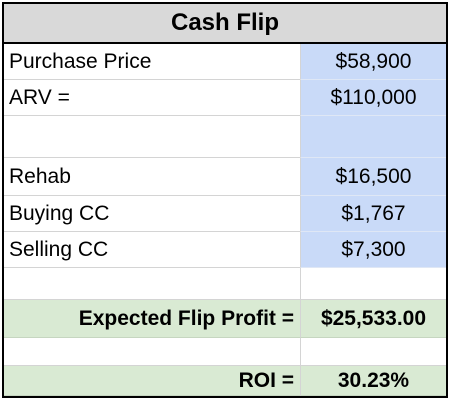 The height and width of the screenshot is (400, 450). Describe the element at coordinates (373, 250) in the screenshot. I see `selling-cc-value: $7,300` at that location.